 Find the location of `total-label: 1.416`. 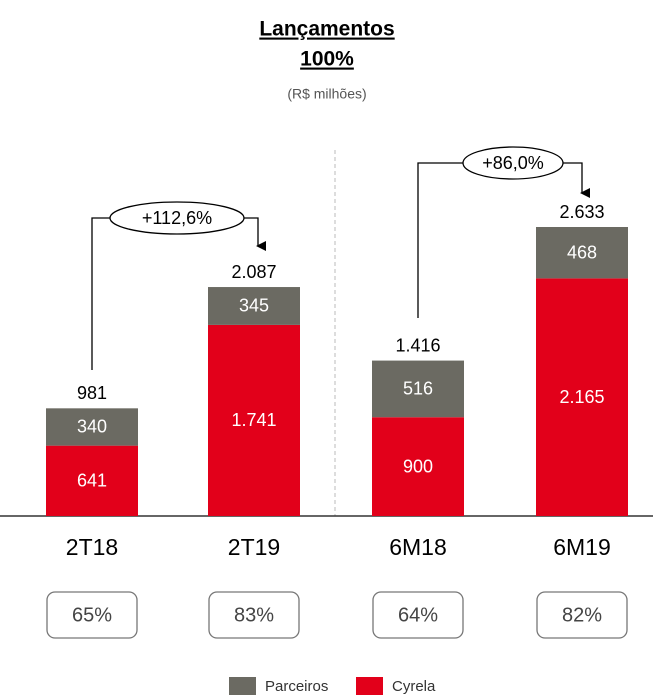

total-label: 1.416 is located at coordinates (417, 345).